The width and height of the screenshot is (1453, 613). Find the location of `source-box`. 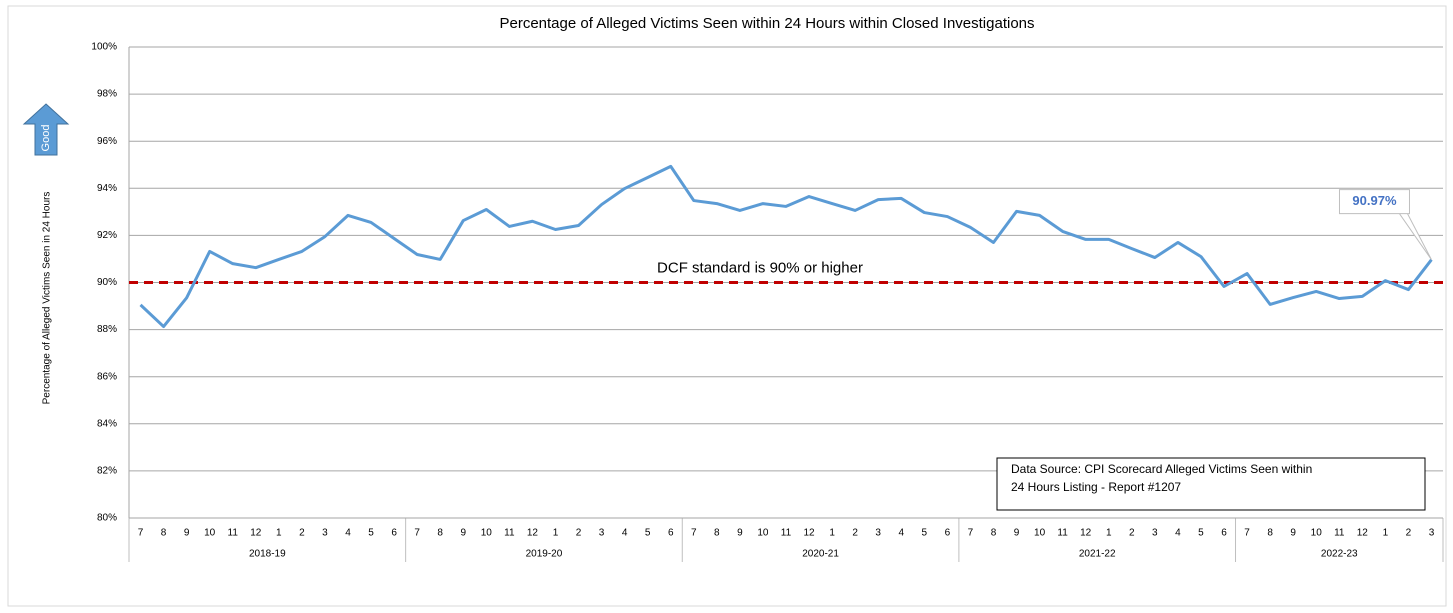

source-box is located at coordinates (1211, 484).